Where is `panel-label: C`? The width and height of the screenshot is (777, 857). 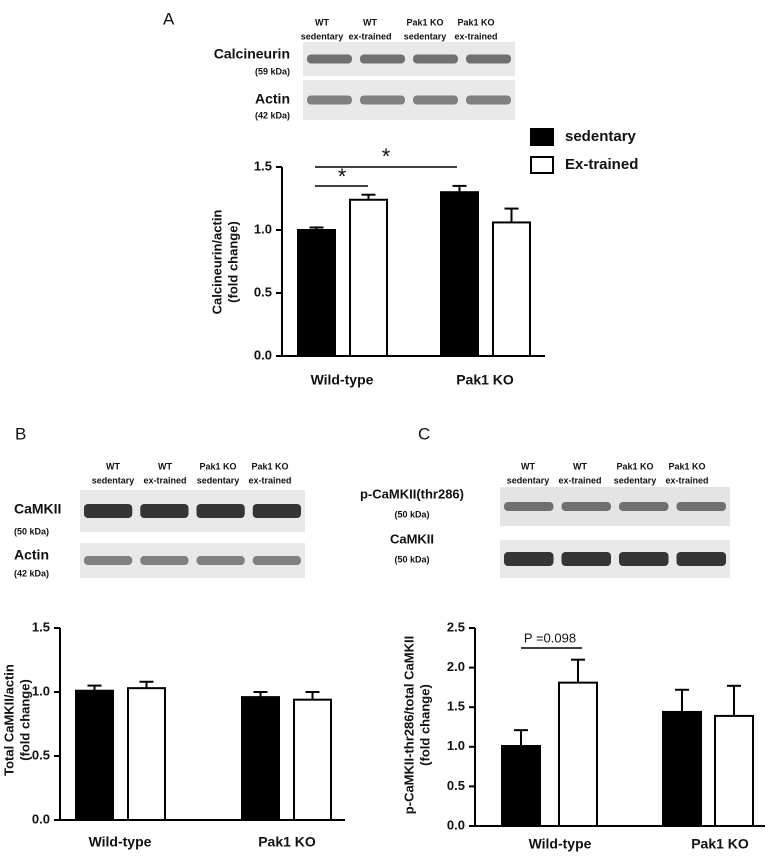 panel-label: C is located at coordinates (424, 433).